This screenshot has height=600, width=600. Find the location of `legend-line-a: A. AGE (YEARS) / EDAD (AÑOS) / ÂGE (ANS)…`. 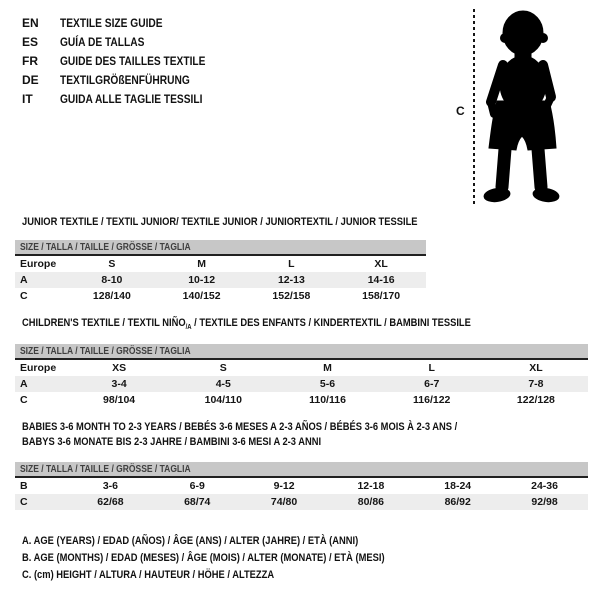

legend-line-a: A. AGE (YEARS) / EDAD (AÑOS) / ÂGE (ANS)… is located at coordinates (190, 541).